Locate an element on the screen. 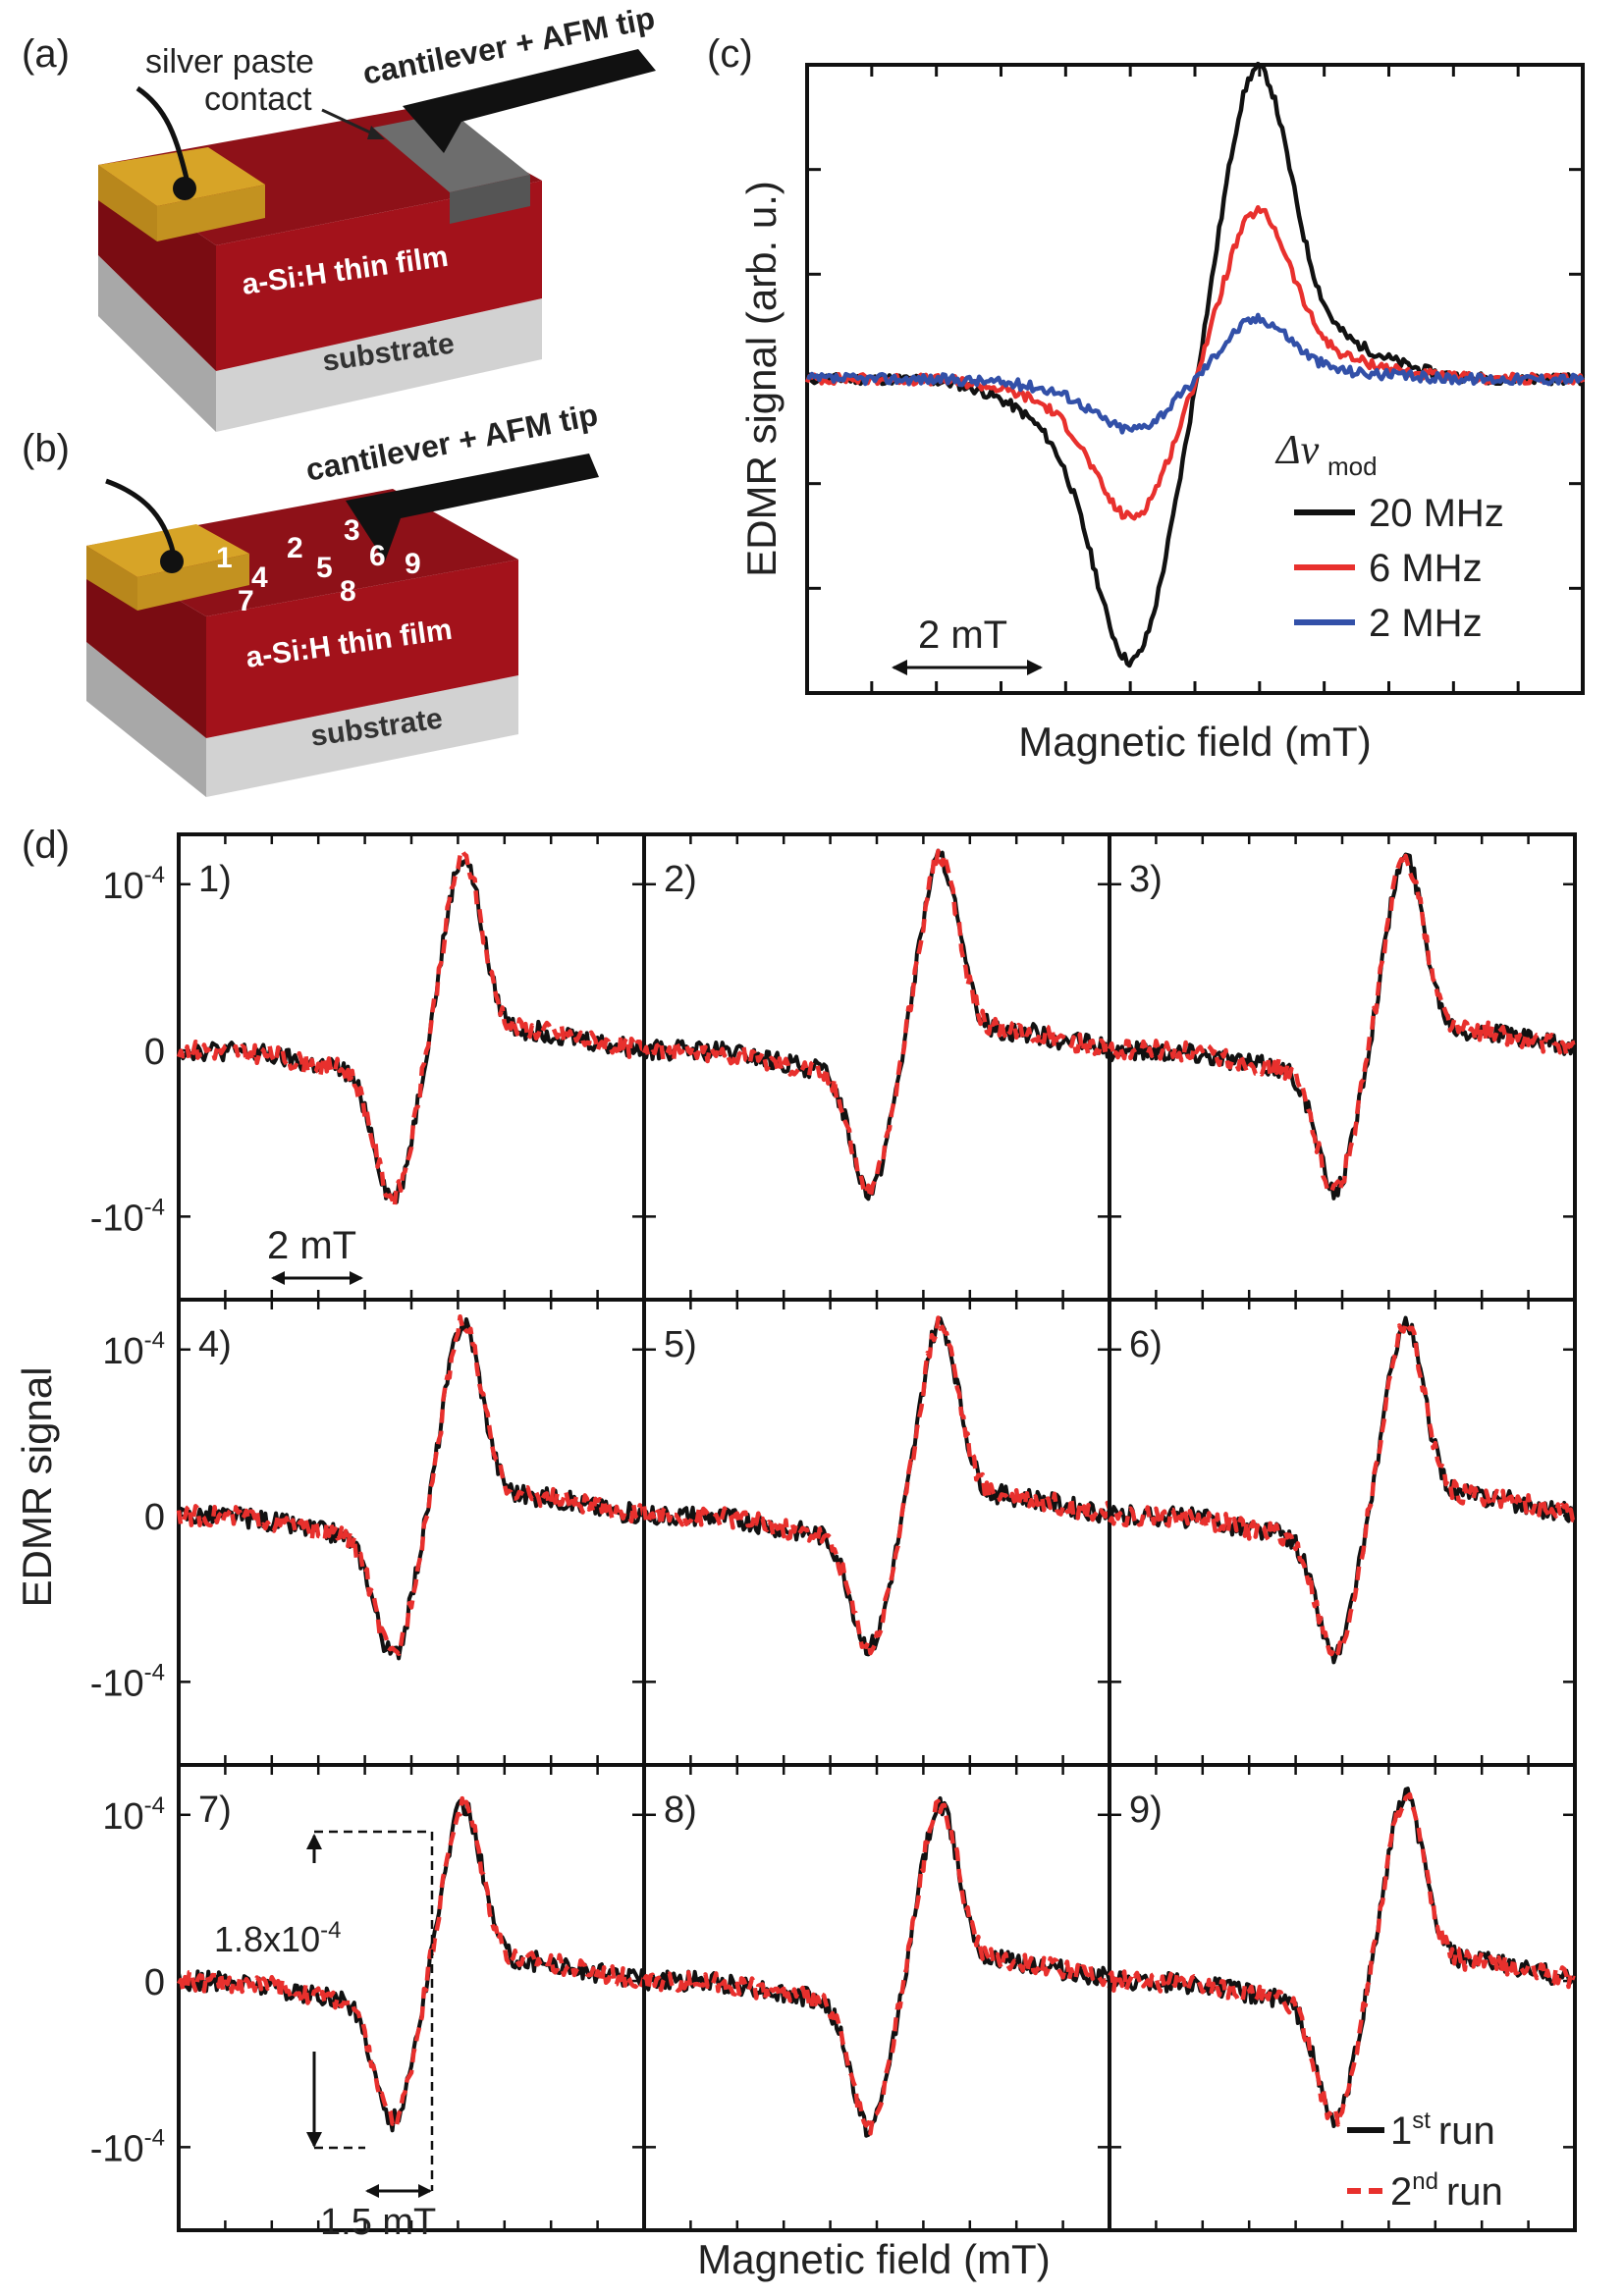 This screenshot has height=2296, width=1624. panel-d-legend: 1st run 2nd run is located at coordinates (1425, 2161).